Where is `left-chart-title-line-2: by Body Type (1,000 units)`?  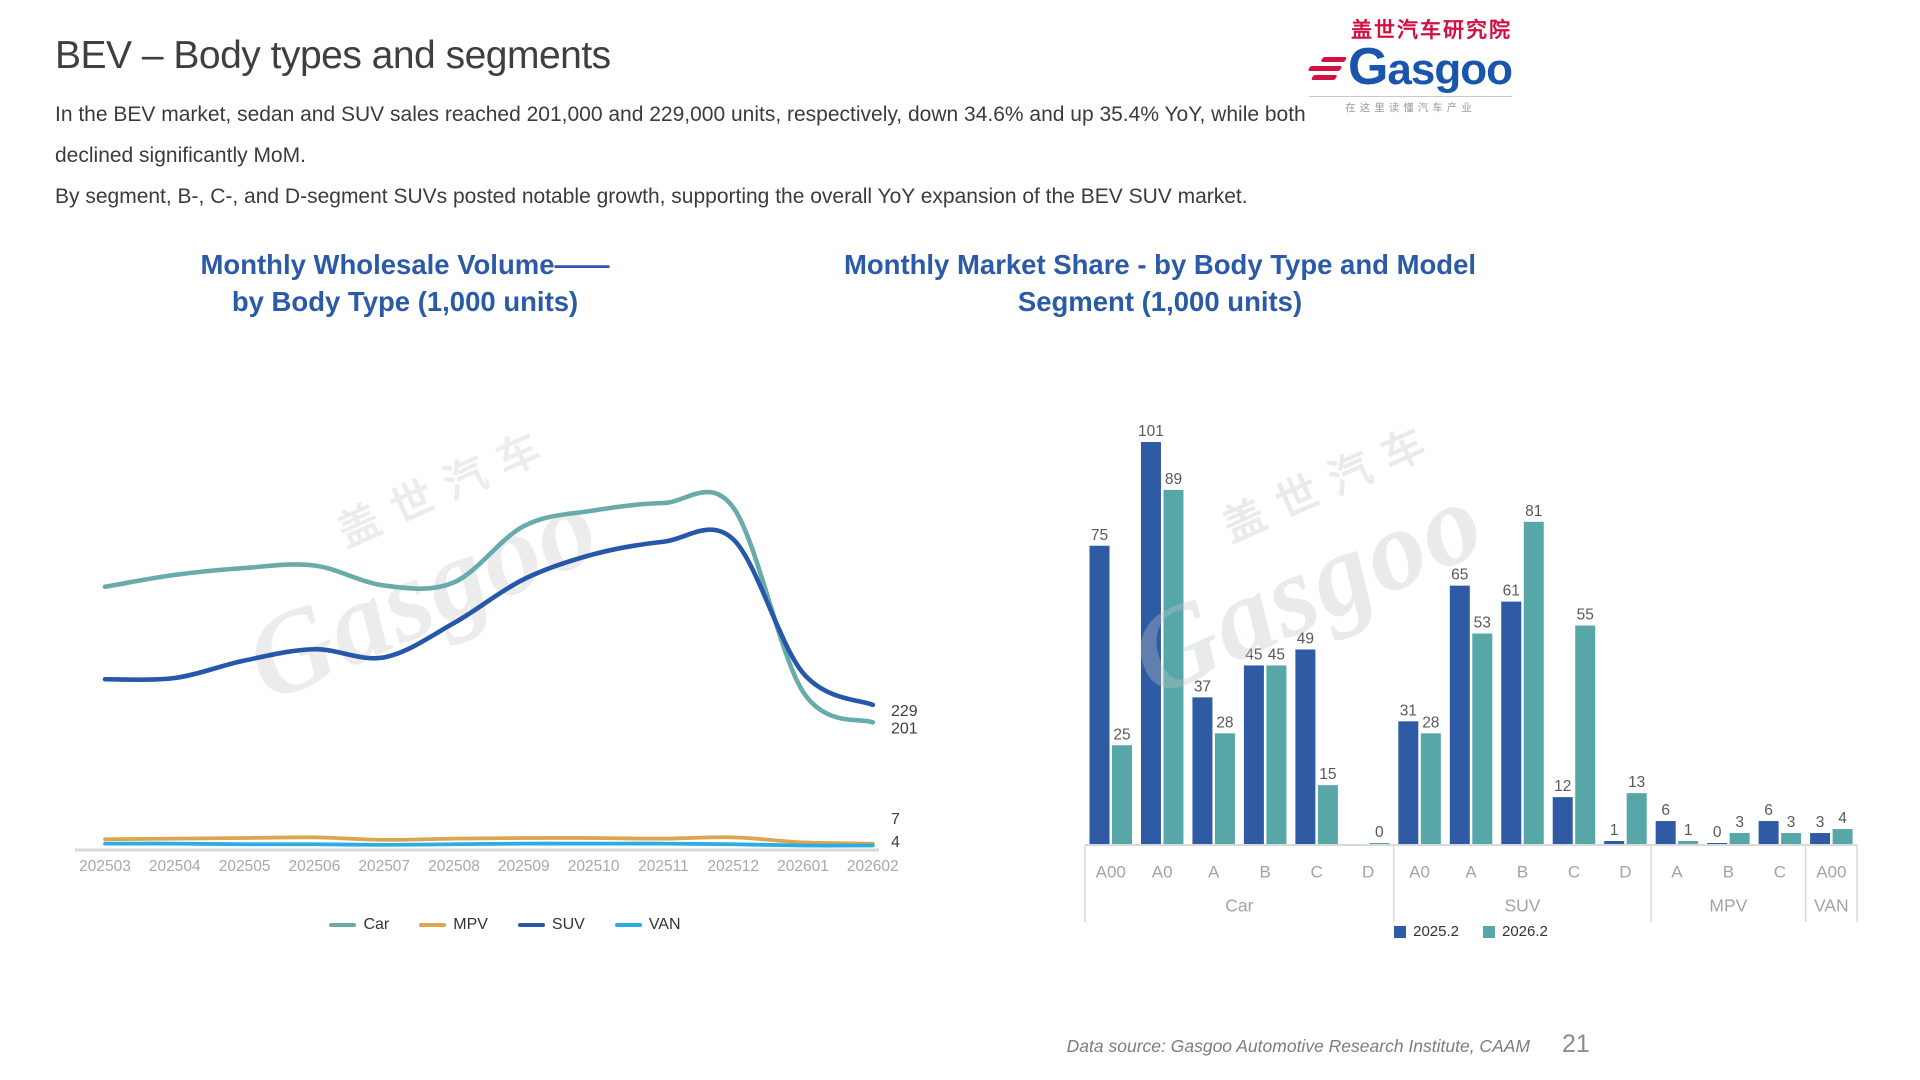 left-chart-title-line-2: by Body Type (1,000 units) is located at coordinates (405, 301).